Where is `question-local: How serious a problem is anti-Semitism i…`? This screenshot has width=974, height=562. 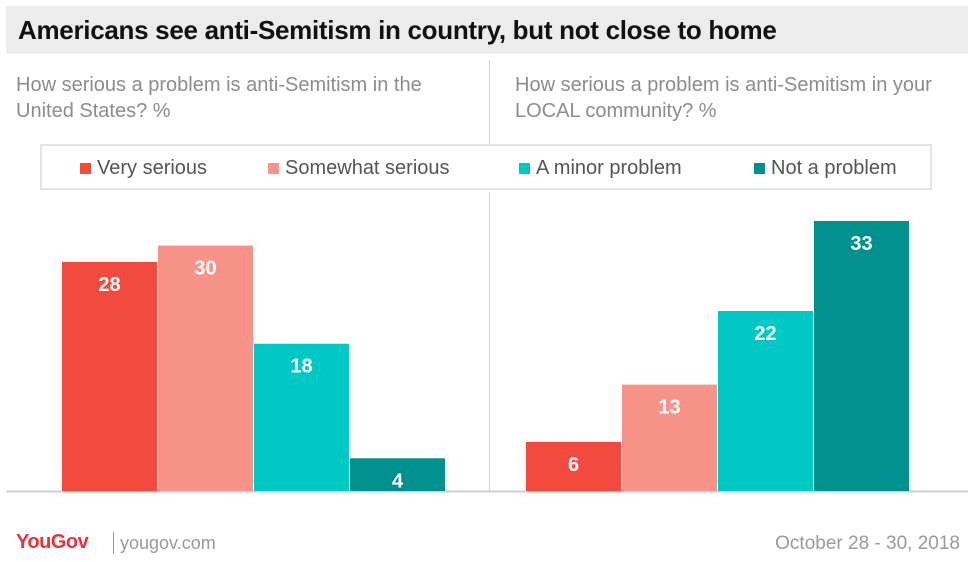
question-local: How serious a problem is anti-Semitism i… is located at coordinates (723, 98).